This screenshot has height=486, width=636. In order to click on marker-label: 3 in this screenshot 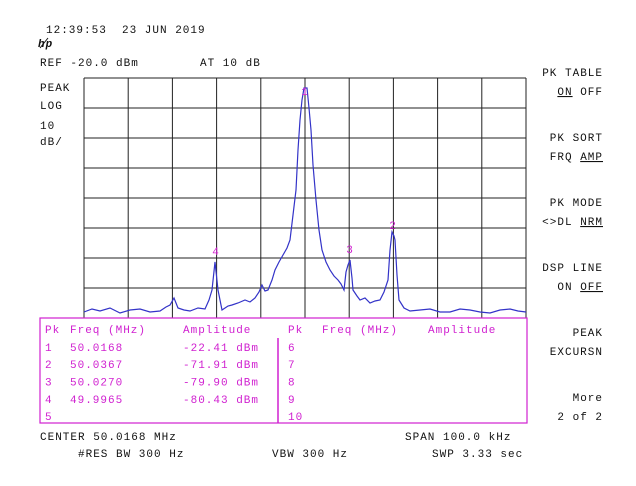, I will do `click(350, 251)`.